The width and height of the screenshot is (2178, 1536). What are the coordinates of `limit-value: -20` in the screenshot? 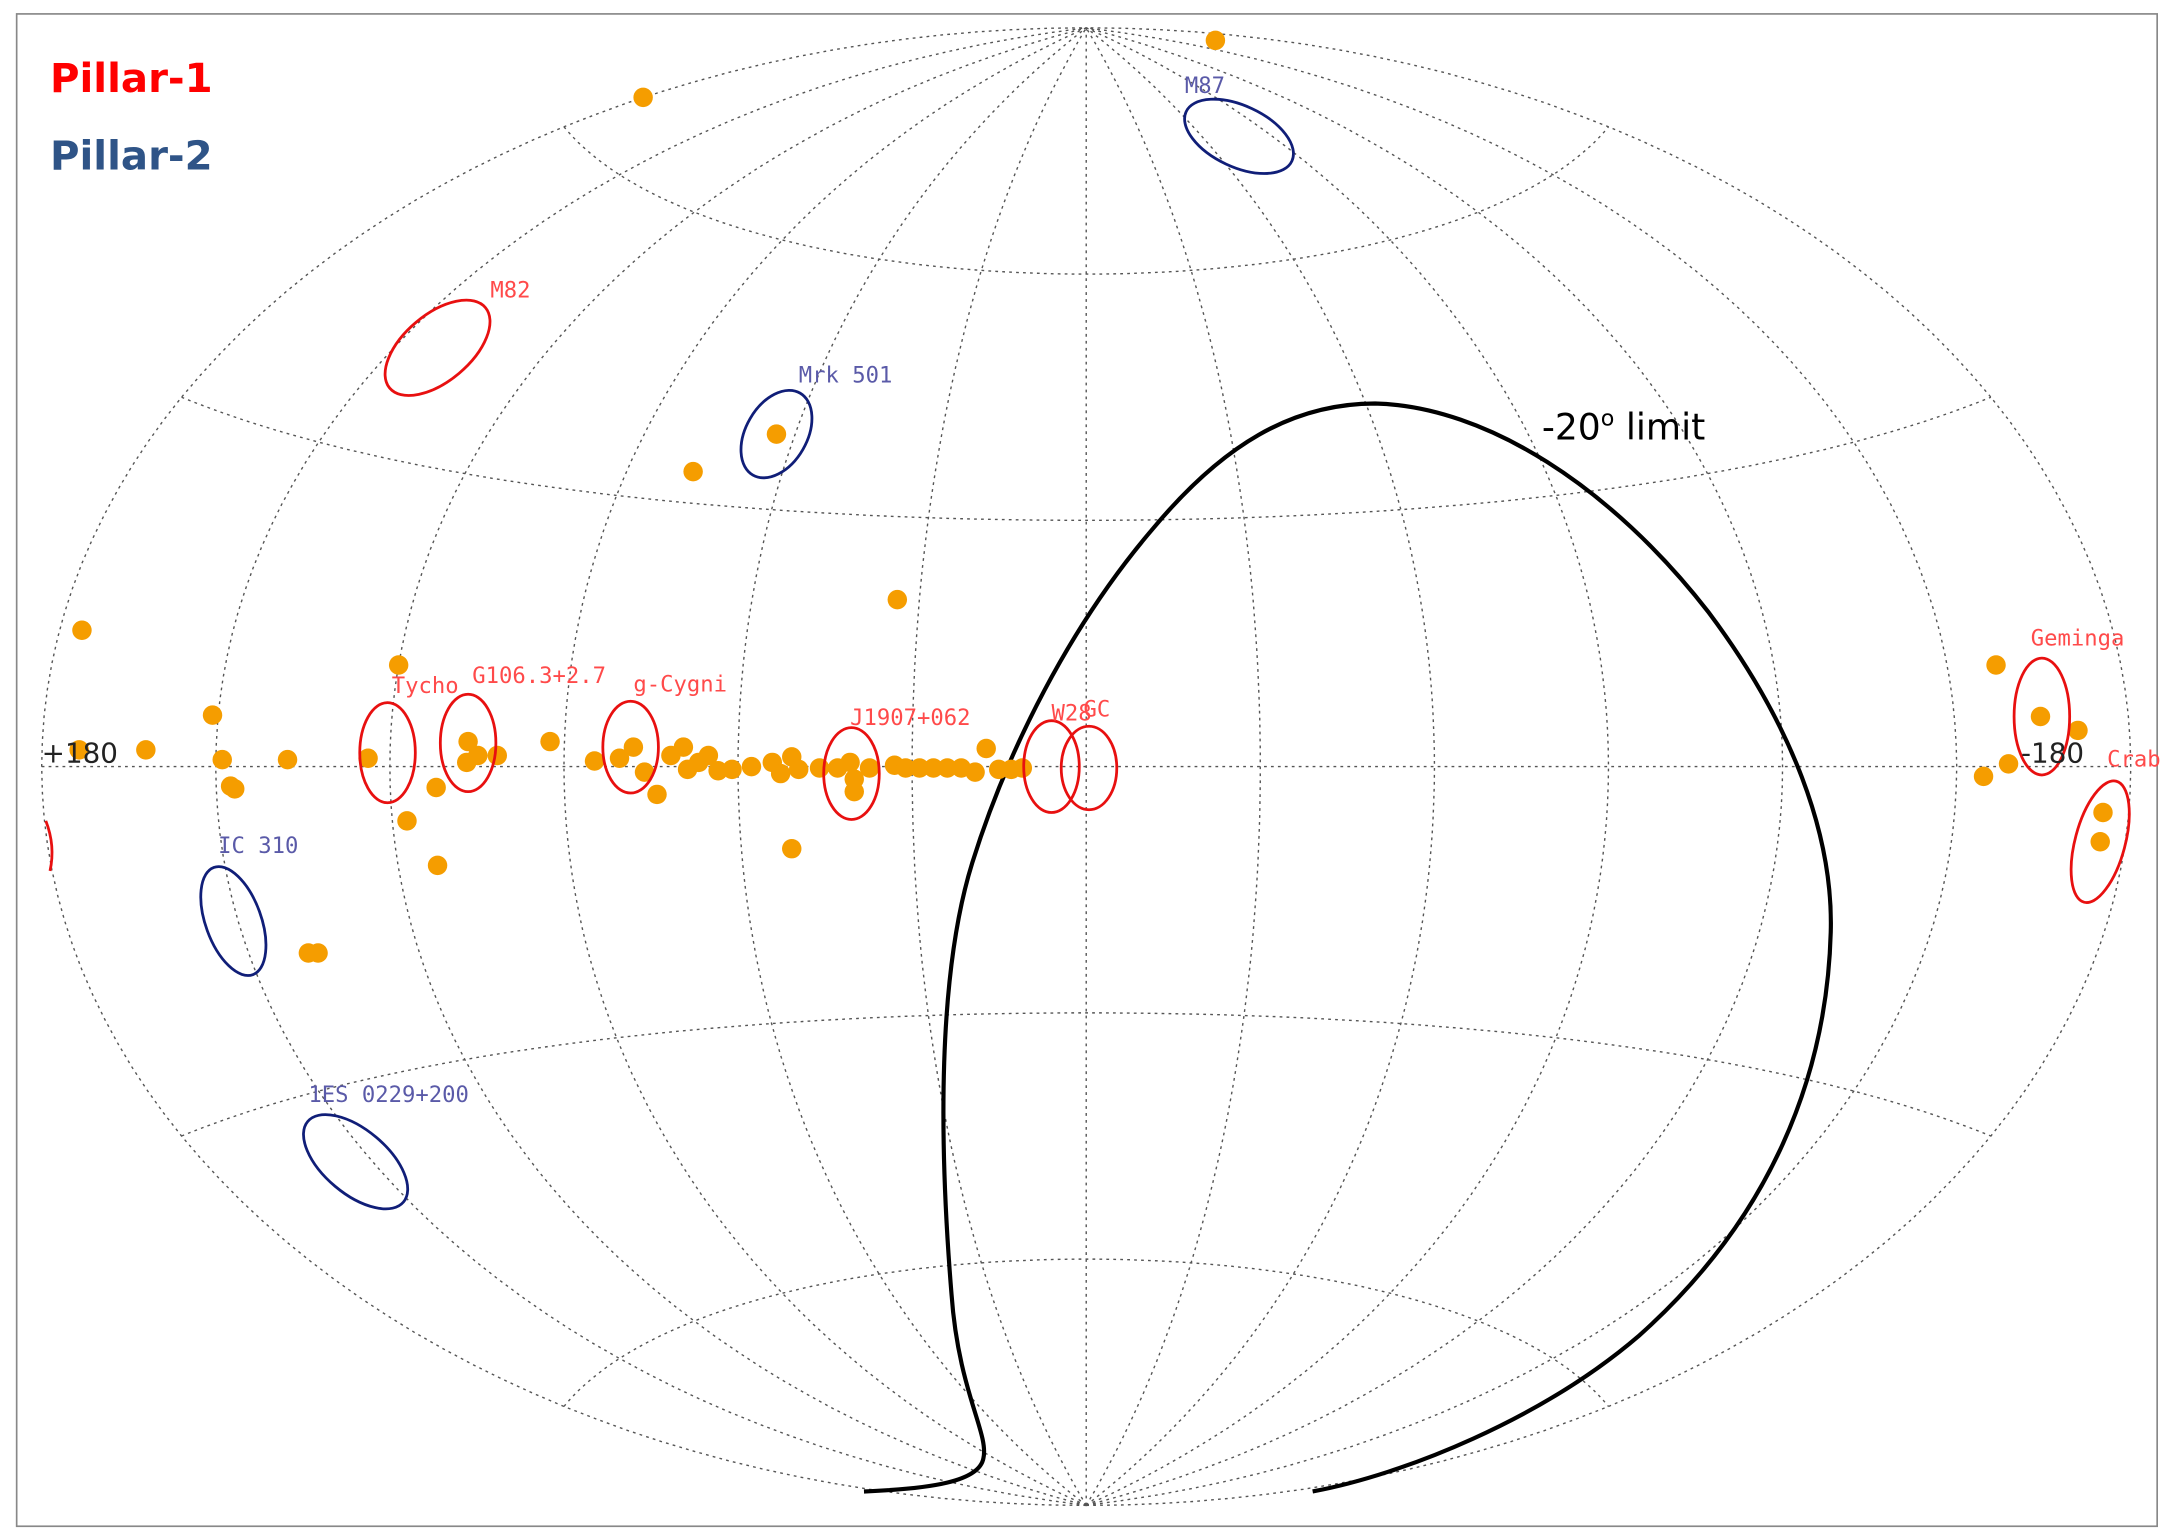 It's located at (1571, 427).